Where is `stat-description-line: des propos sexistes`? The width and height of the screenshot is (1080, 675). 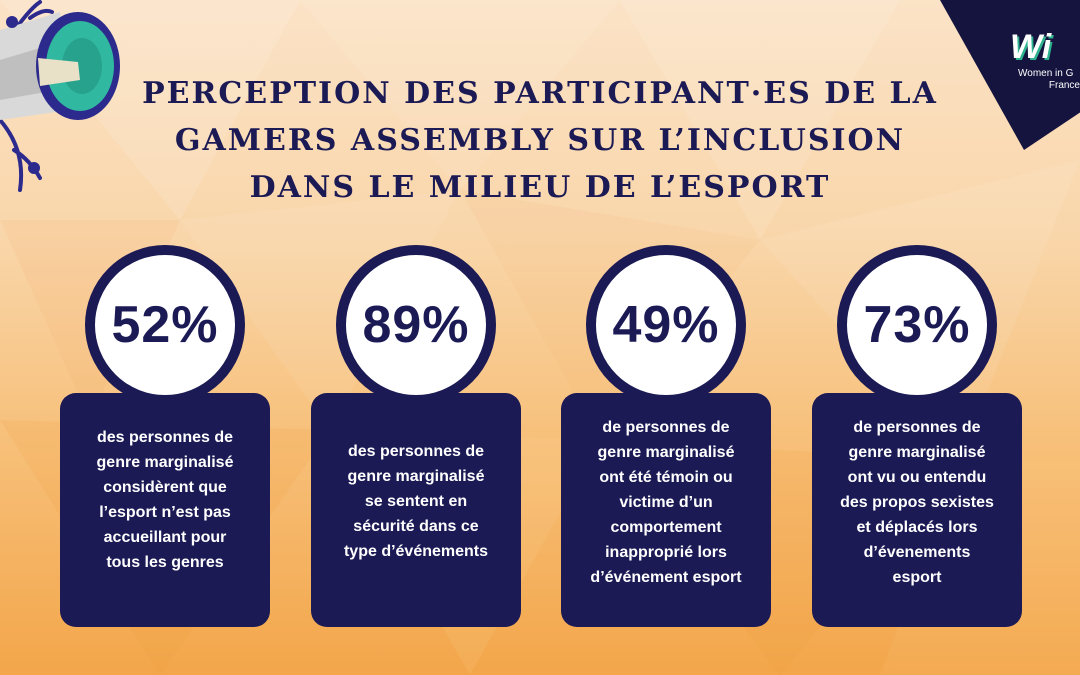
stat-description-line: des propos sexistes is located at coordinates (917, 502).